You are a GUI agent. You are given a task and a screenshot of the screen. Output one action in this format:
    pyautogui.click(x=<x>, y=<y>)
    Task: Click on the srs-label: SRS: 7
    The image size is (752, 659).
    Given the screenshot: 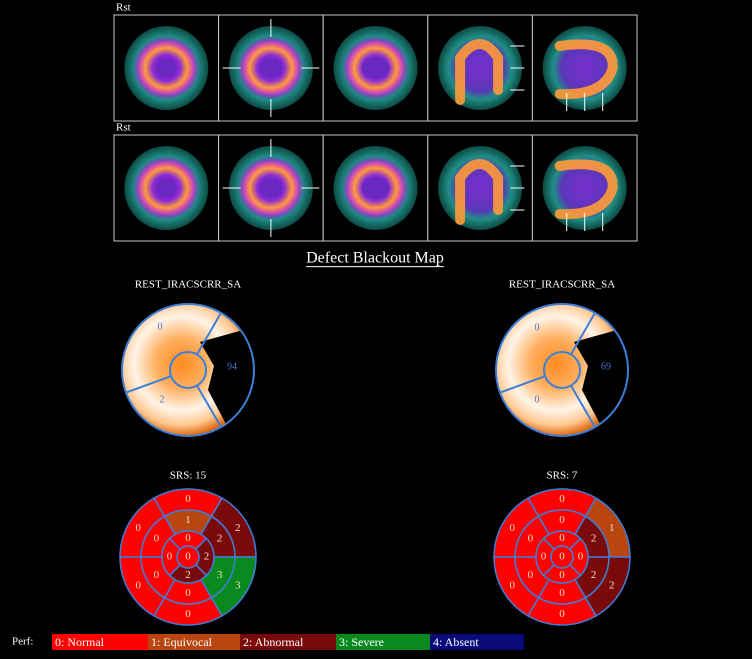 What is the action you would take?
    pyautogui.click(x=562, y=476)
    